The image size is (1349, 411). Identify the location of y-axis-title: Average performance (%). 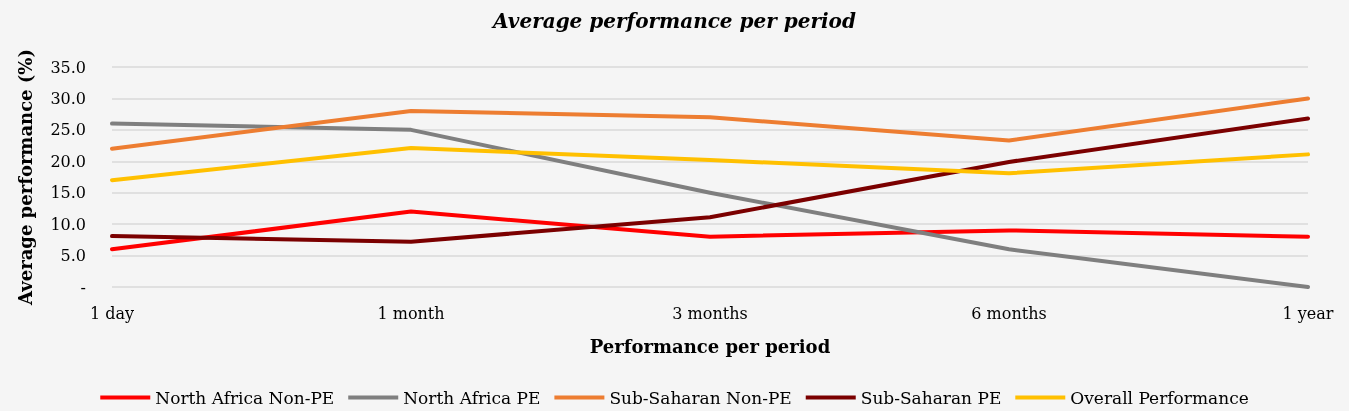
(25, 177).